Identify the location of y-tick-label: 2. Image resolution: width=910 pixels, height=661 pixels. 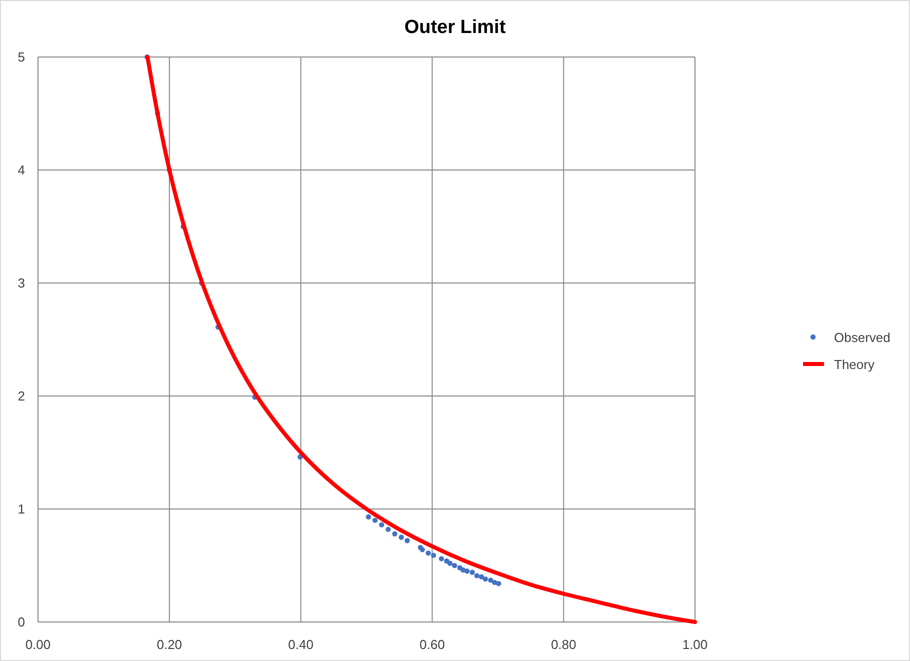
(21, 396).